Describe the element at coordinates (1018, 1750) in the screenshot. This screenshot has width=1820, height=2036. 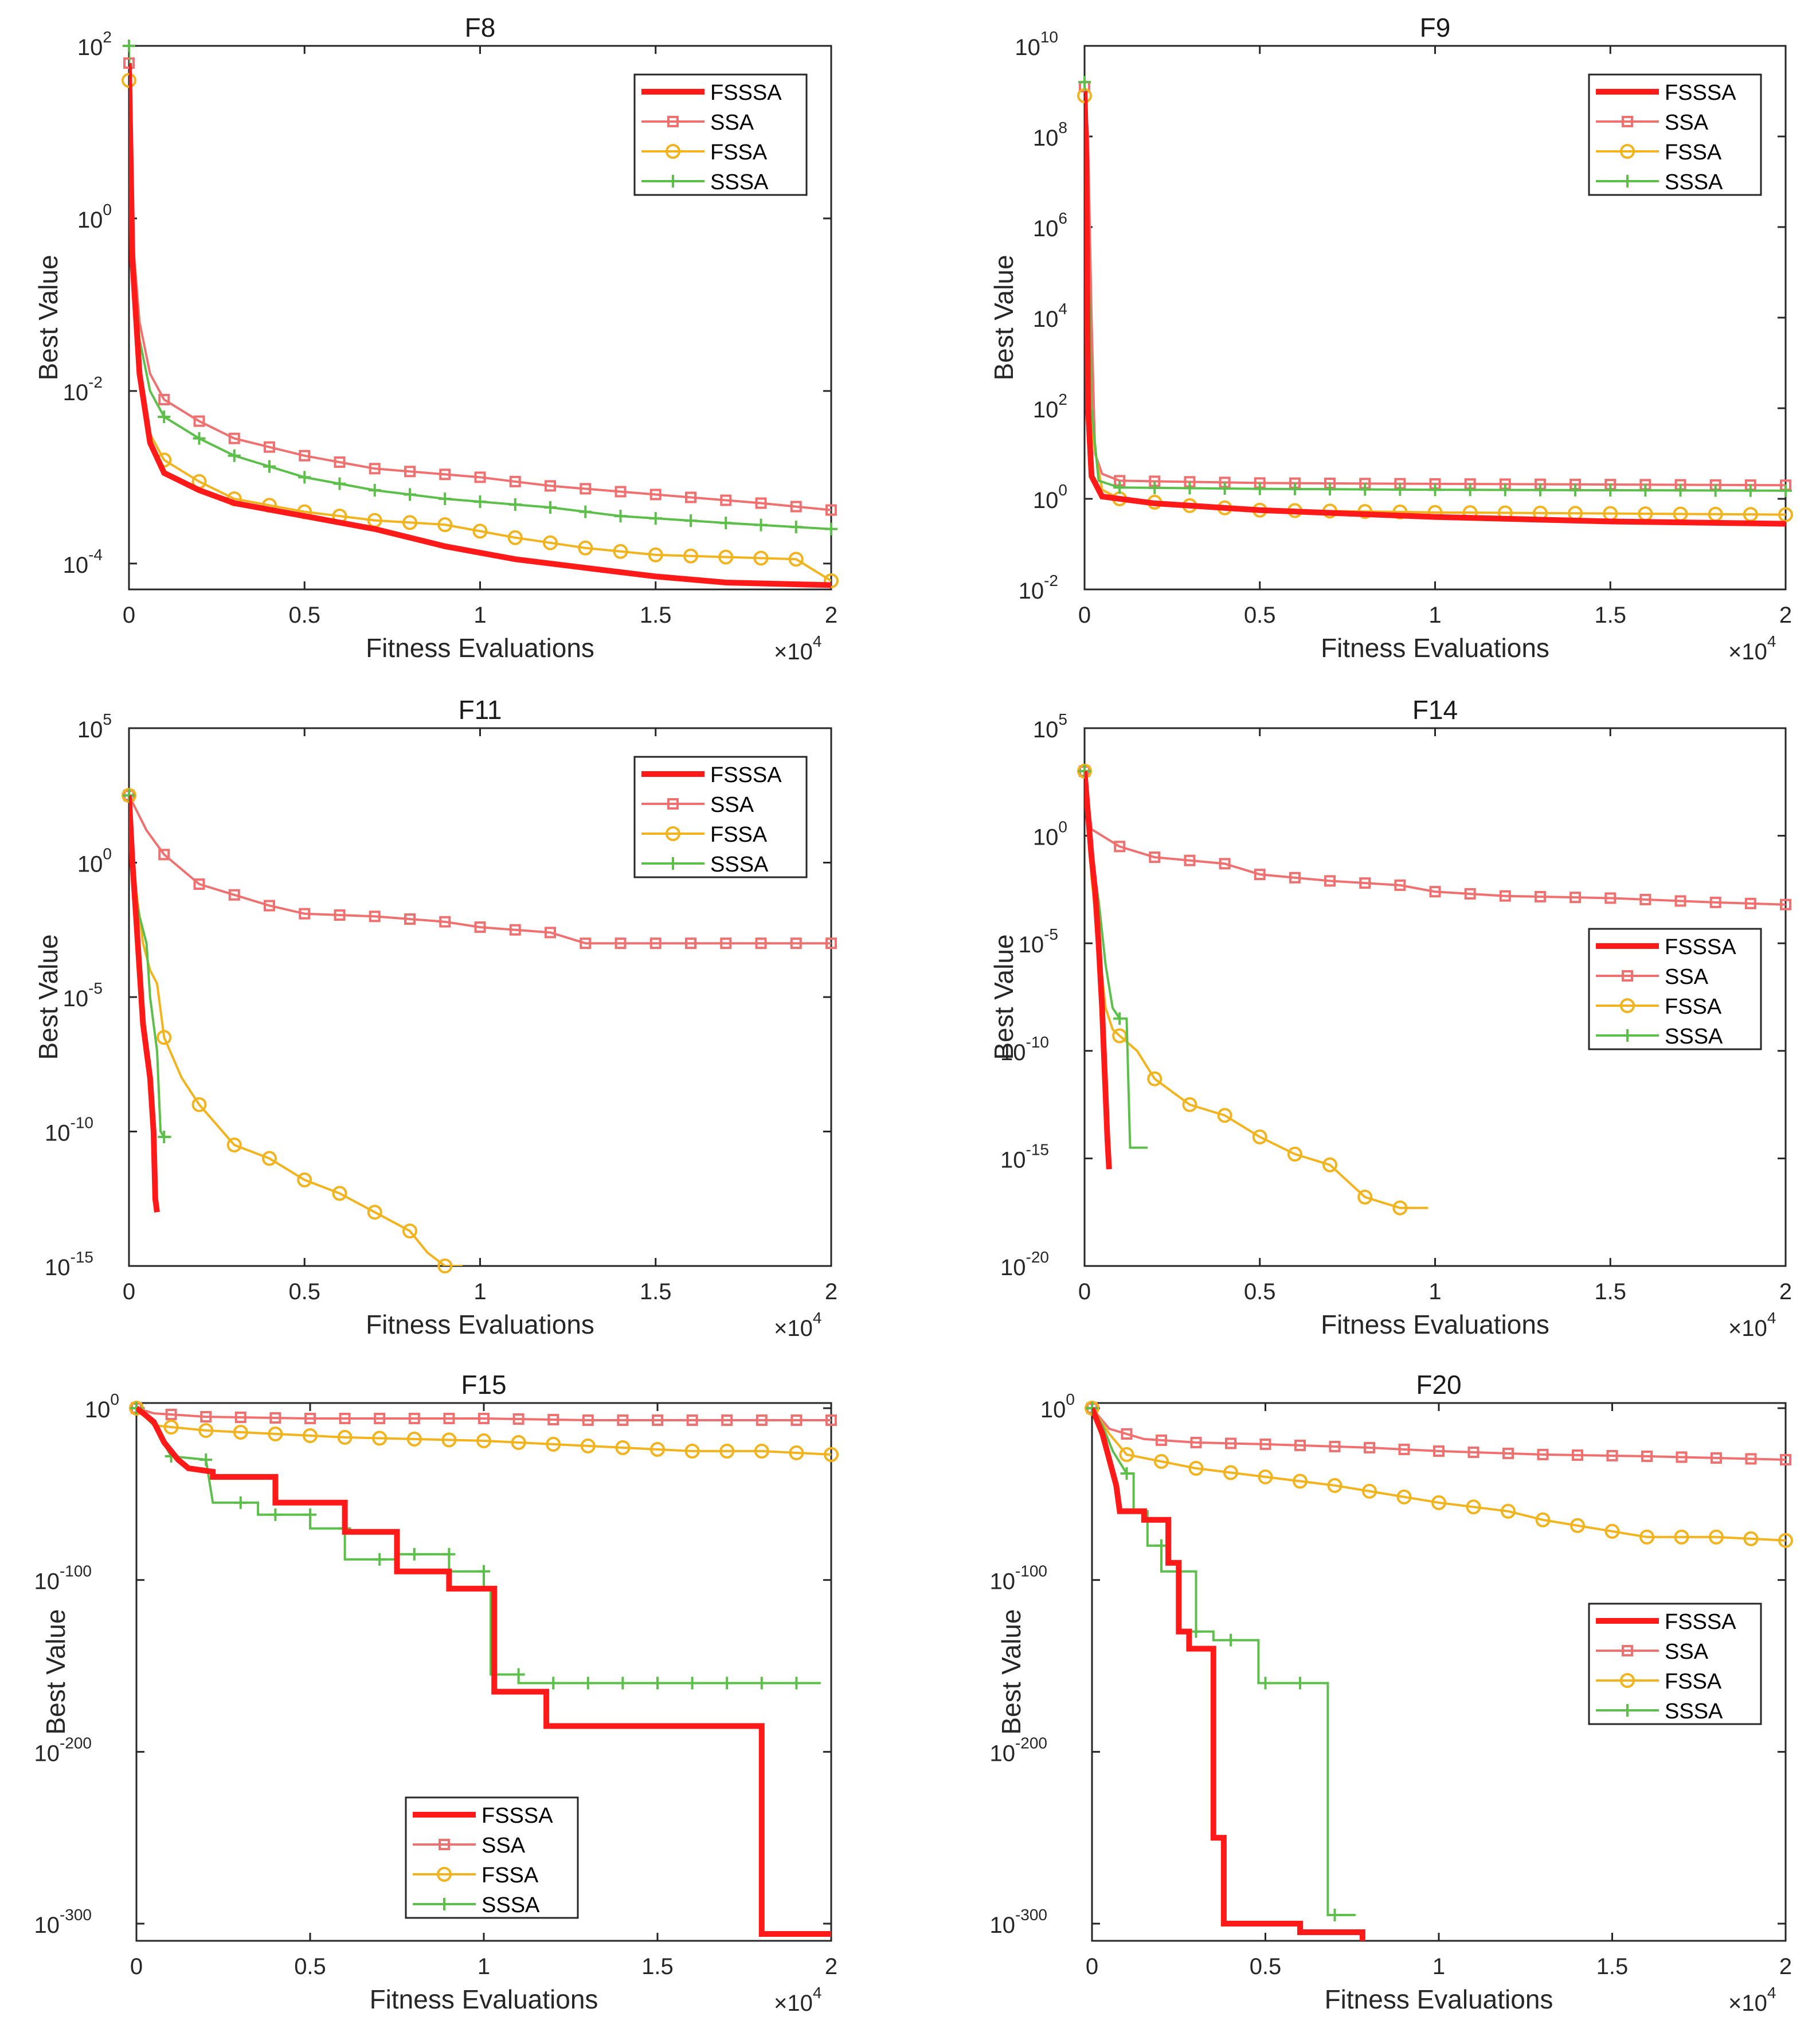
I see `y-tick-label: 10-200` at that location.